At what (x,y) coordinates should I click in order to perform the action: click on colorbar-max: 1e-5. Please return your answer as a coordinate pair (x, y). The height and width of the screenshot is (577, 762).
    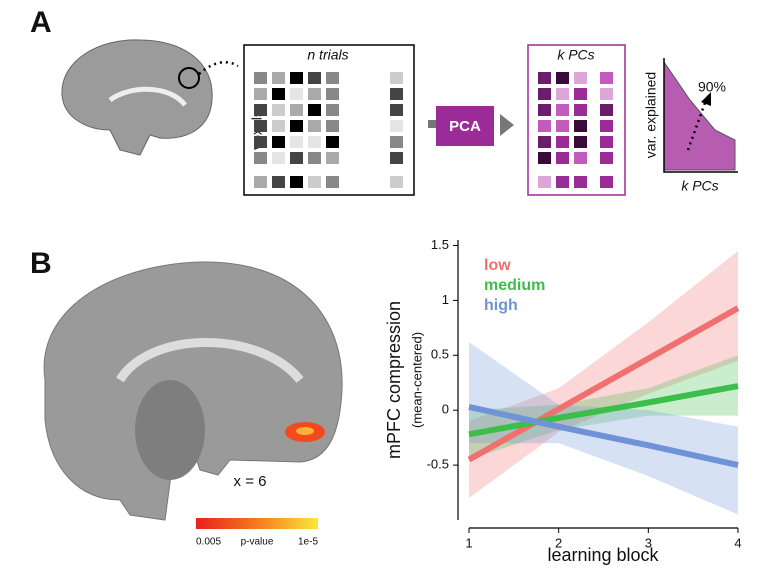
    Looking at the image, I should click on (308, 542).